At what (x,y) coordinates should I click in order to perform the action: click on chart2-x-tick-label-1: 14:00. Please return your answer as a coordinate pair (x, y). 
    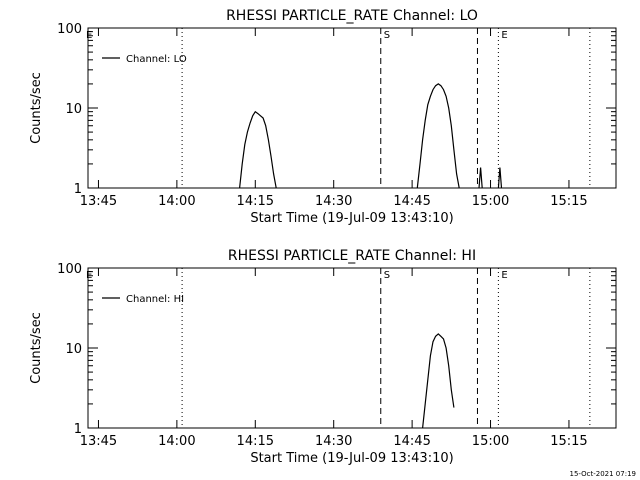
    Looking at the image, I should click on (176, 441).